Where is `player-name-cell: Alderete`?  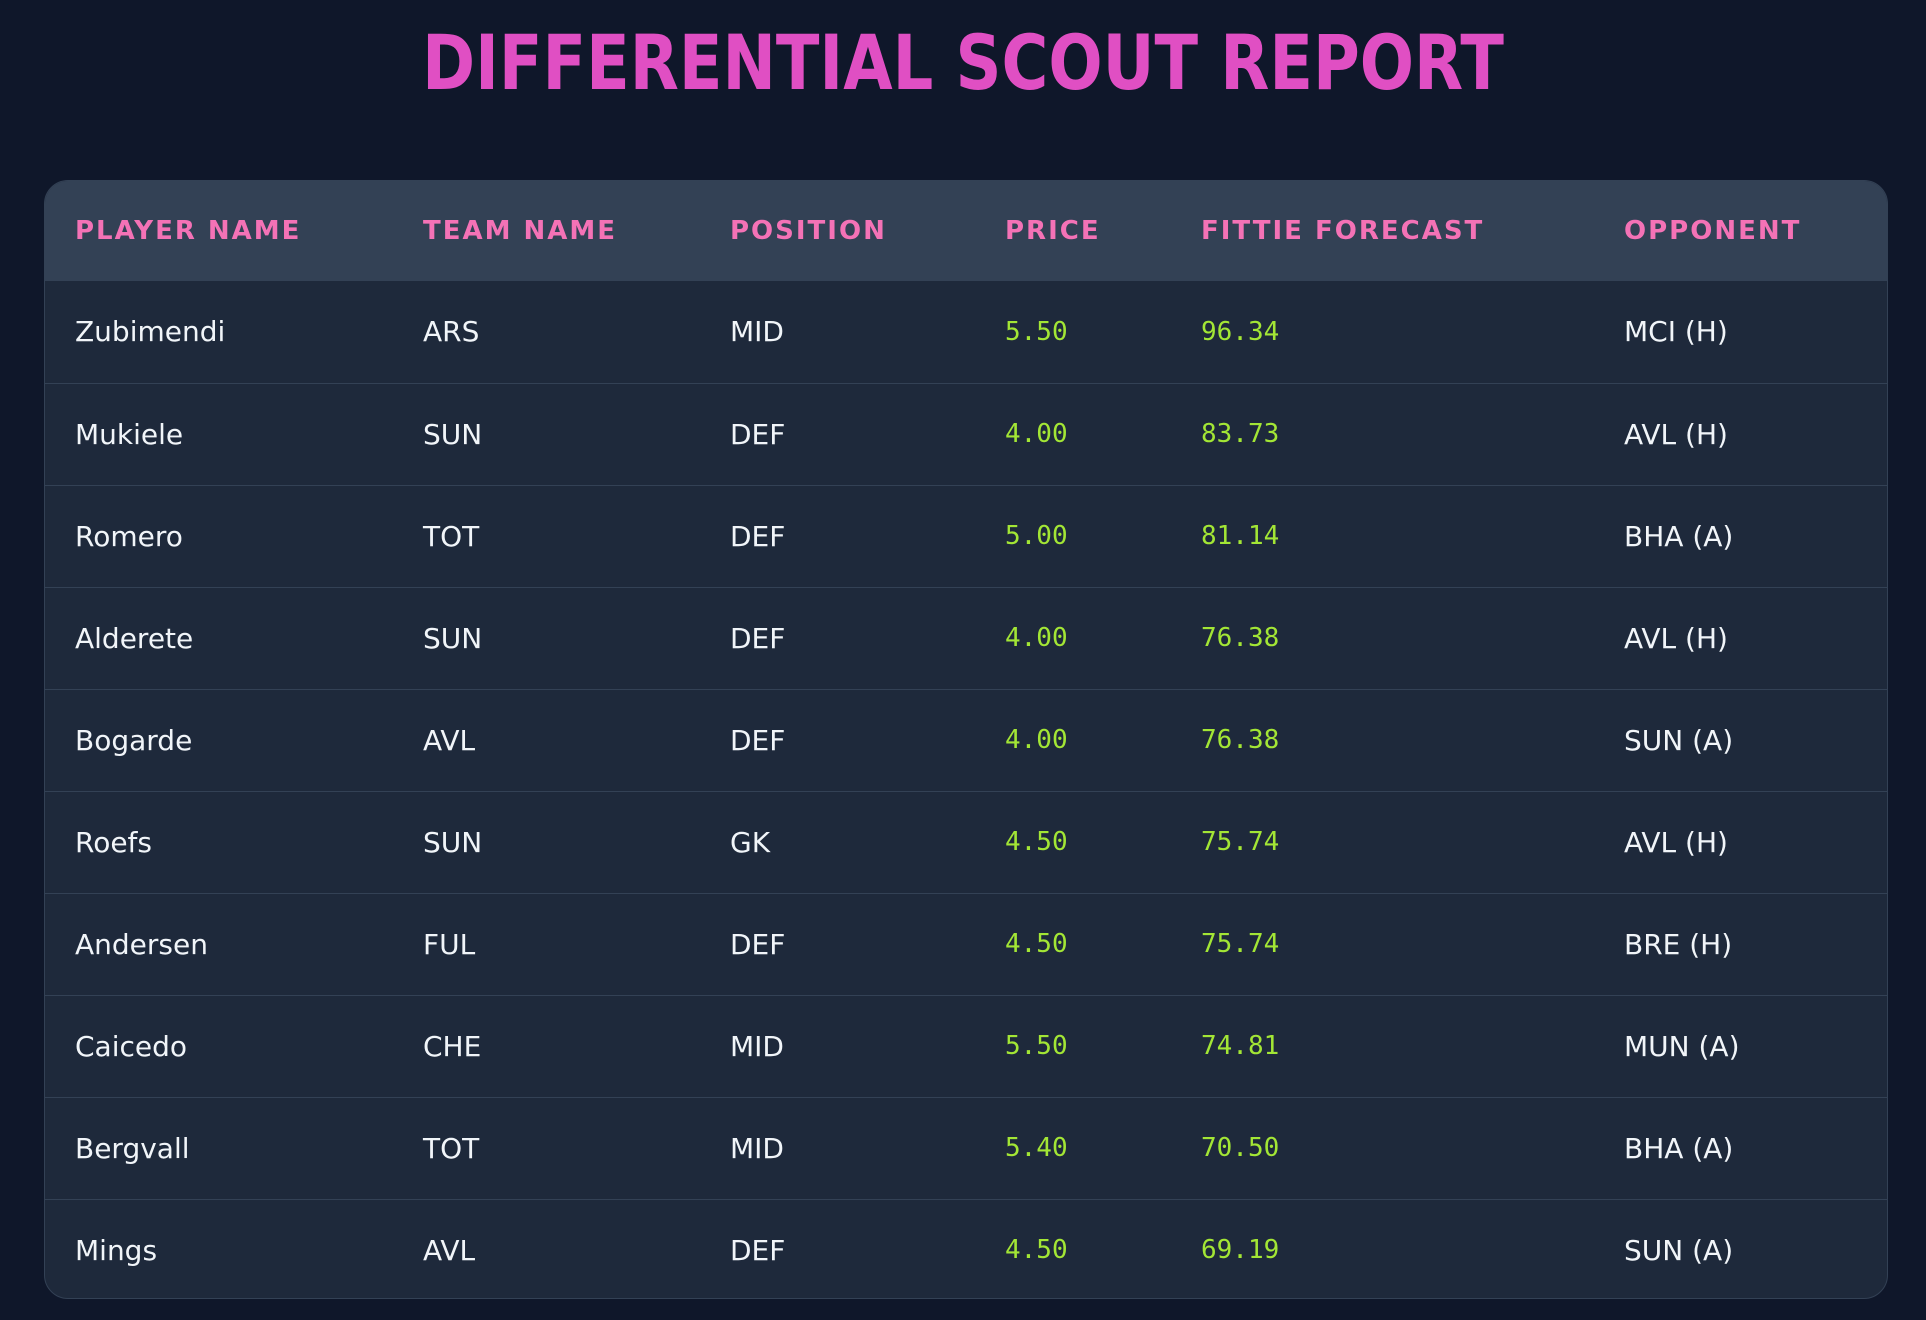 player-name-cell: Alderete is located at coordinates (134, 638).